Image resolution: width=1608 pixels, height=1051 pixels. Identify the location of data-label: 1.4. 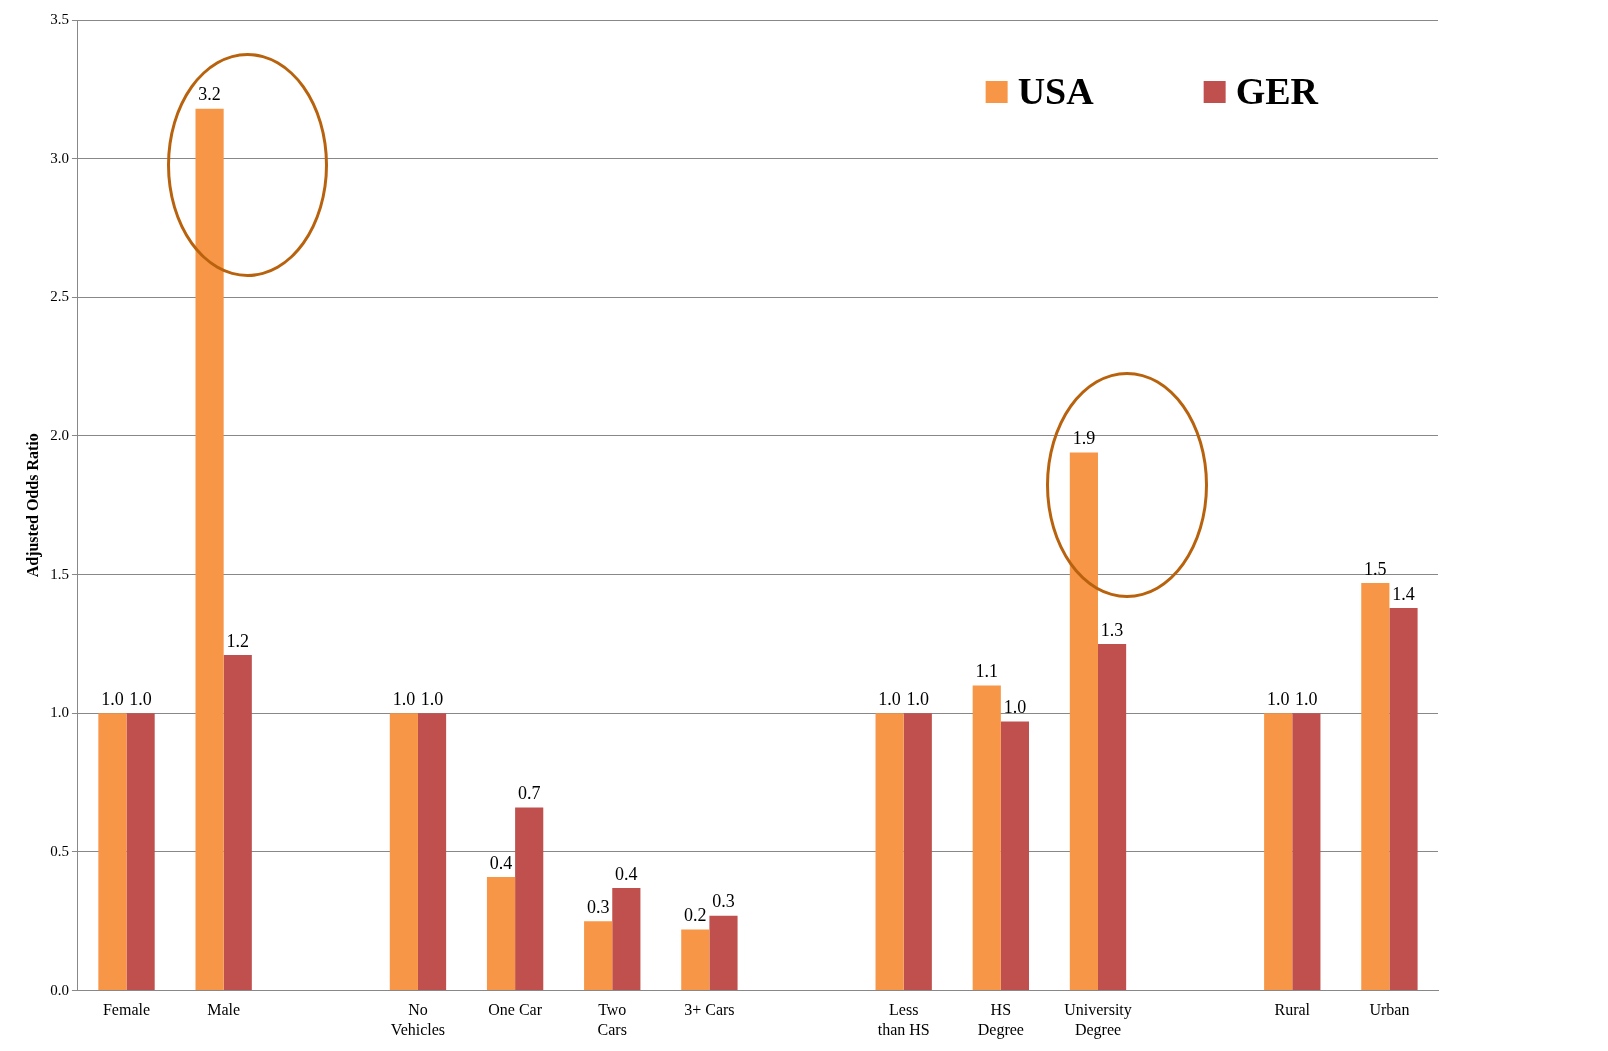
(1403, 593).